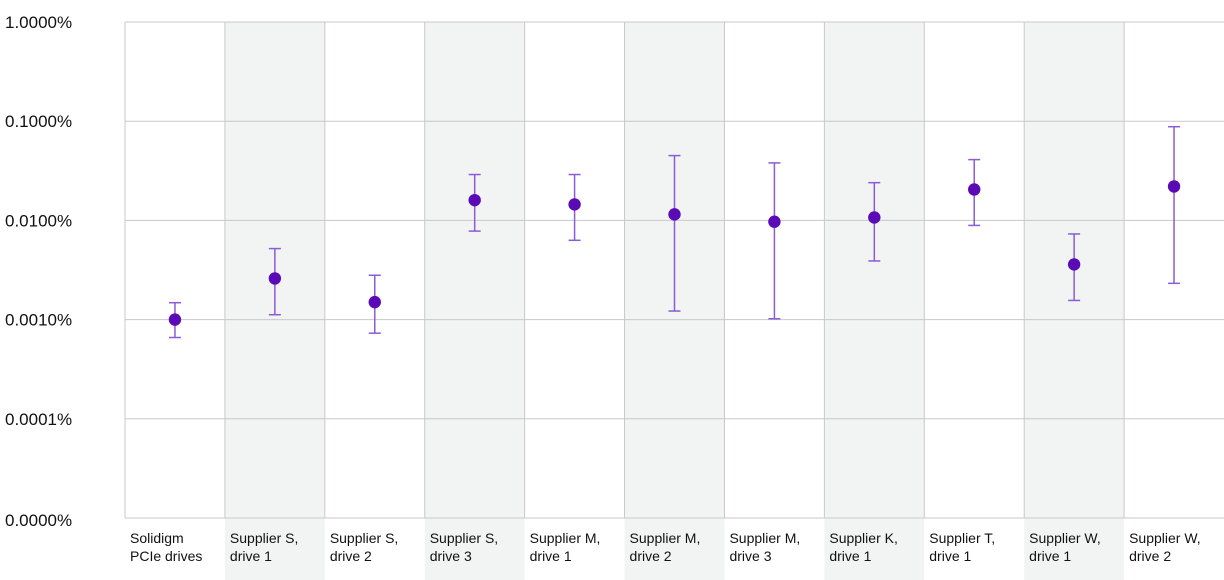  What do you see at coordinates (464, 547) in the screenshot?
I see `x-tick-label-3: Supplier S, drive 3` at bounding box center [464, 547].